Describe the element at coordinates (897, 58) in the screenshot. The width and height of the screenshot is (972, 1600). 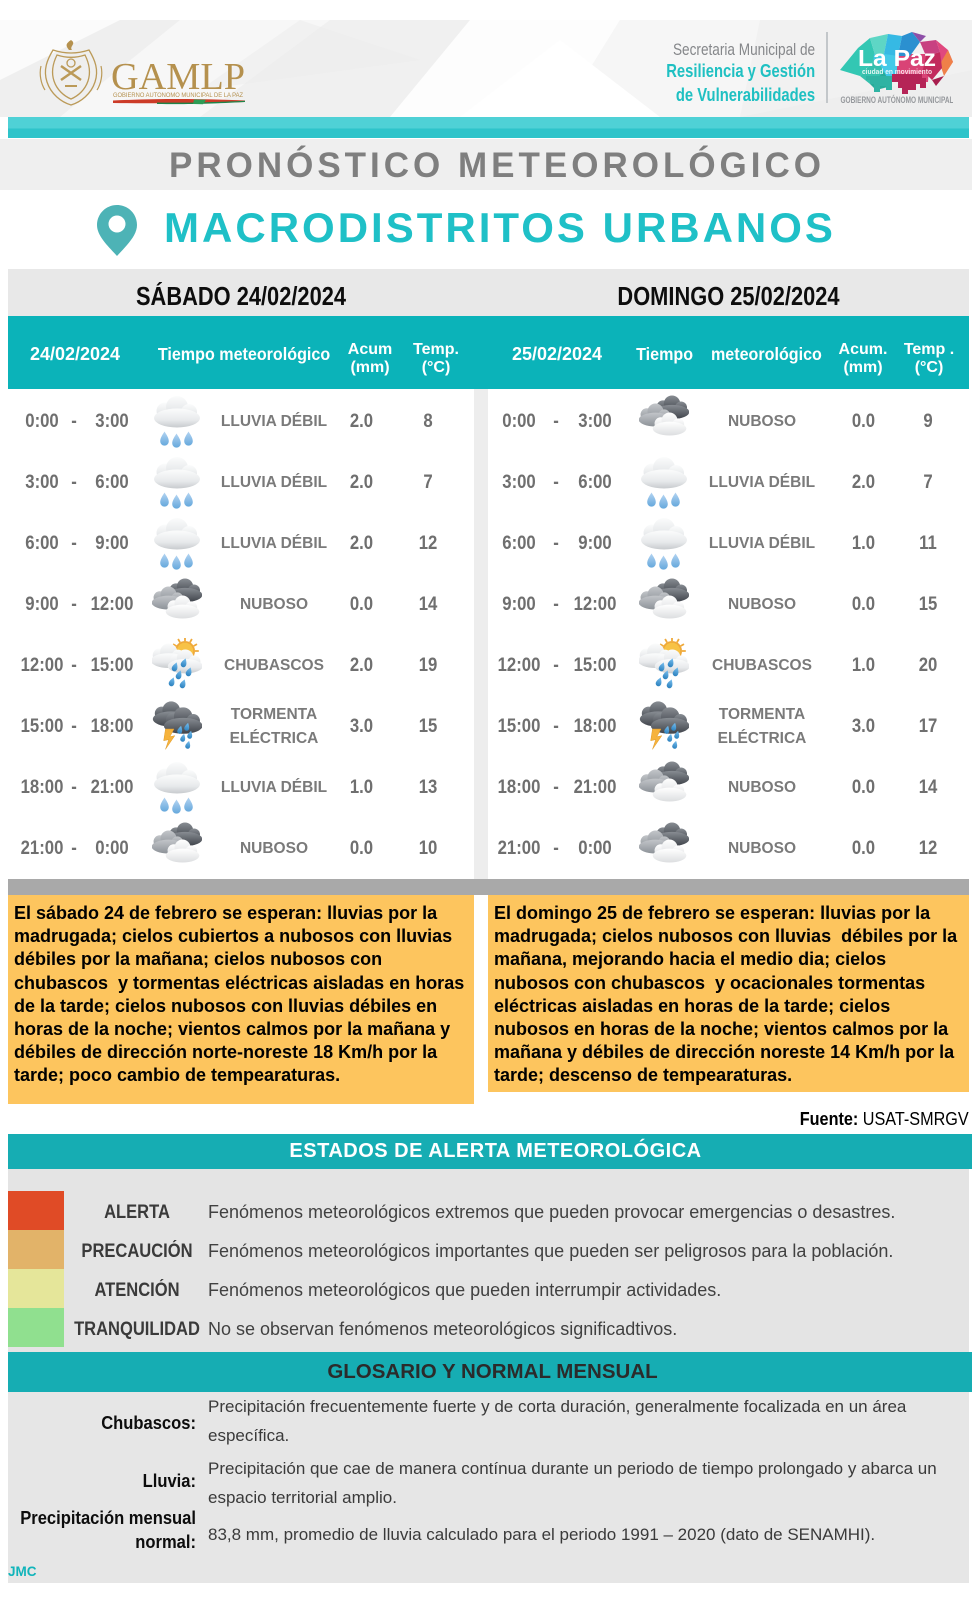
I see `svg-text: La Paz` at that location.